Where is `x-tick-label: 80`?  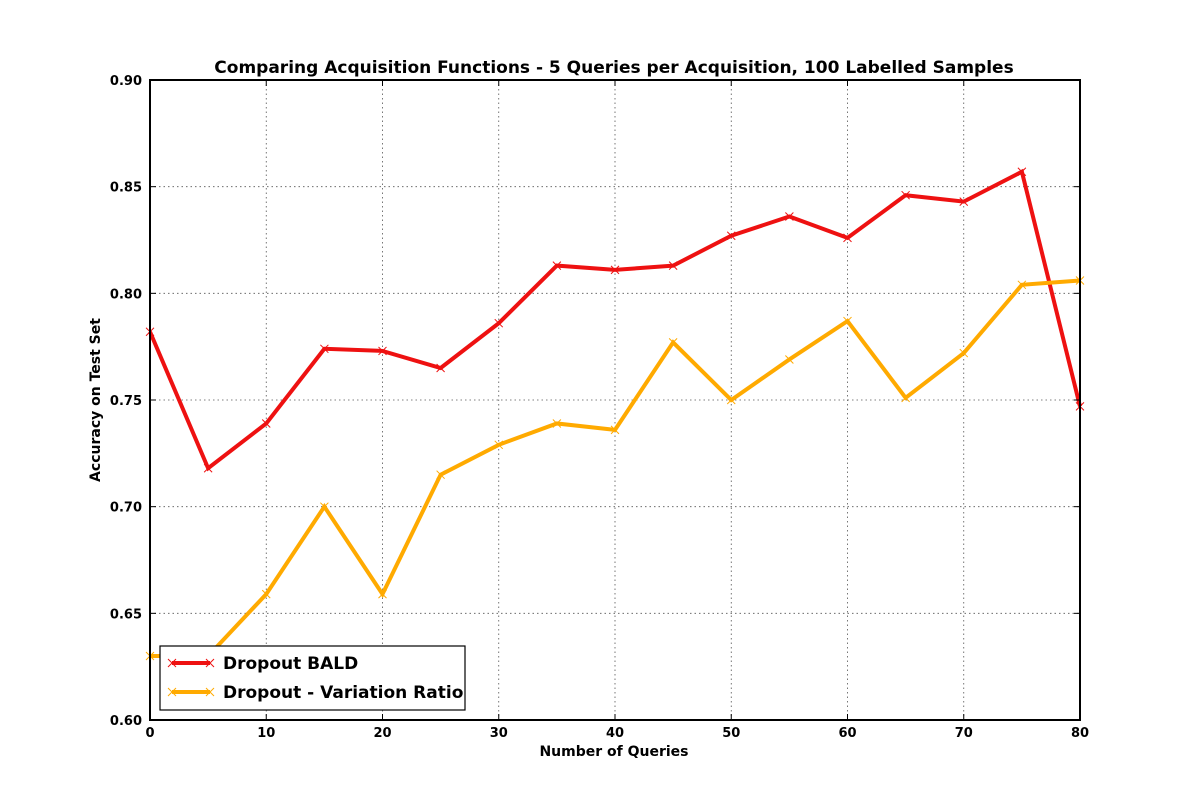 x-tick-label: 80 is located at coordinates (1080, 733).